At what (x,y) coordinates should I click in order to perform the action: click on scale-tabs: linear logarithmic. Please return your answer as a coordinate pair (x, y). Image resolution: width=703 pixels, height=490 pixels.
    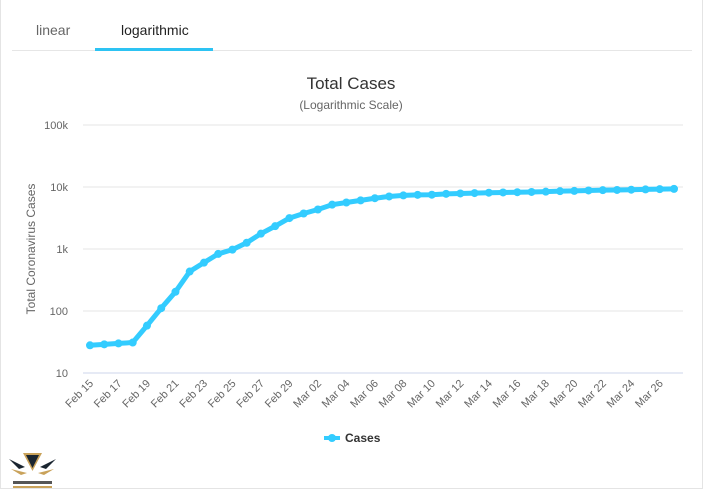
    Looking at the image, I should click on (352, 25).